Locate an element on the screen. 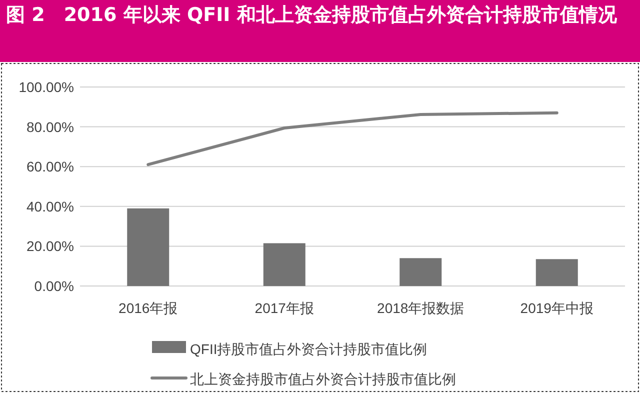 This screenshot has width=640, height=393. x-tick-label: 2019年中报 is located at coordinates (557, 308).